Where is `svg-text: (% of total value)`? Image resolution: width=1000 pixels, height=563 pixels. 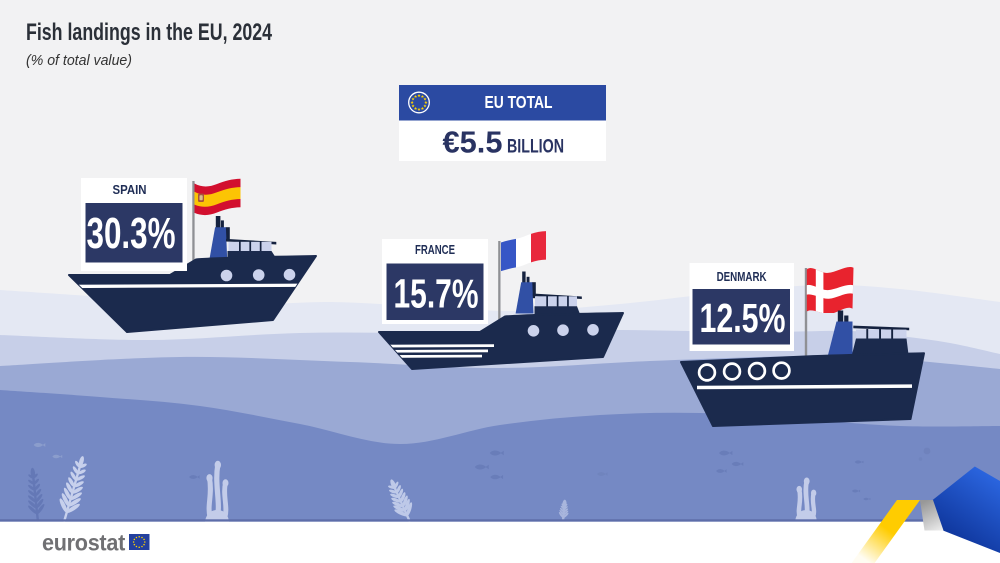 svg-text: (% of total value) is located at coordinates (79, 60).